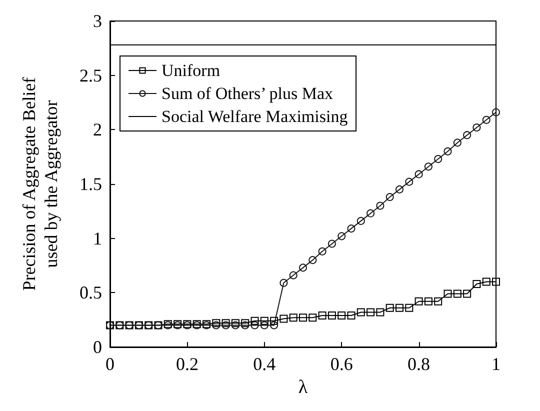 The width and height of the screenshot is (540, 411). What do you see at coordinates (97, 130) in the screenshot?
I see `y-tick-label: 2` at bounding box center [97, 130].